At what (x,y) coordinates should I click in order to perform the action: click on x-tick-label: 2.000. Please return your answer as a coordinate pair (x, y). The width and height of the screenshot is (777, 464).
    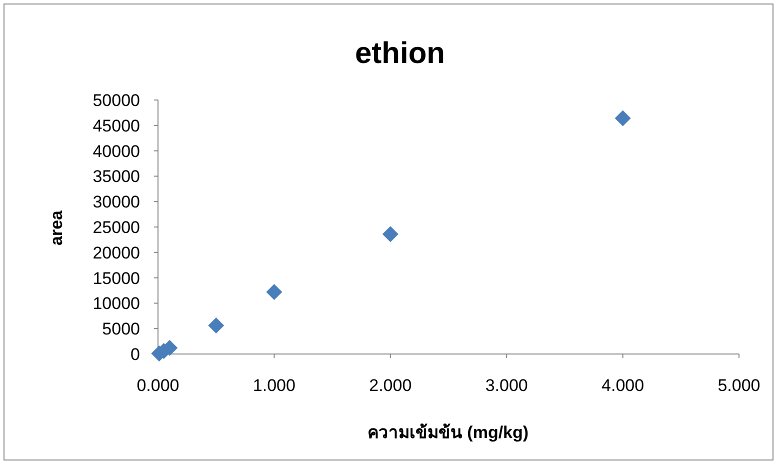
    Looking at the image, I should click on (390, 385).